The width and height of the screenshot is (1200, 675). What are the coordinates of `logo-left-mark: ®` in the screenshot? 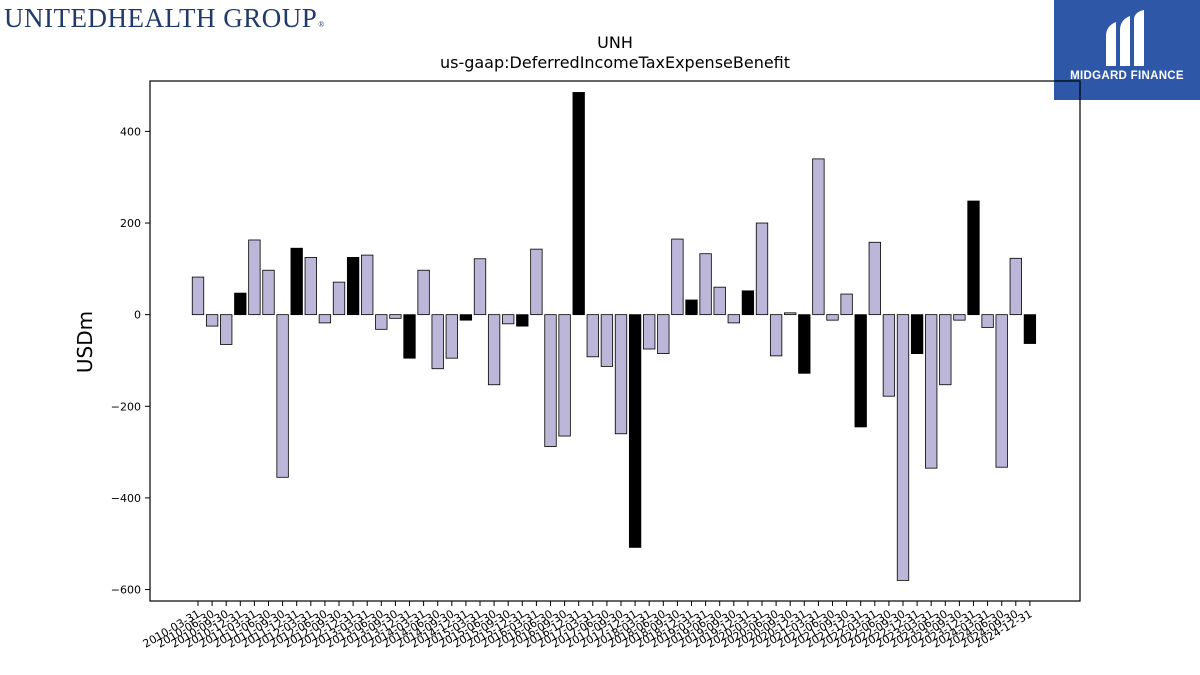 It's located at (321, 24).